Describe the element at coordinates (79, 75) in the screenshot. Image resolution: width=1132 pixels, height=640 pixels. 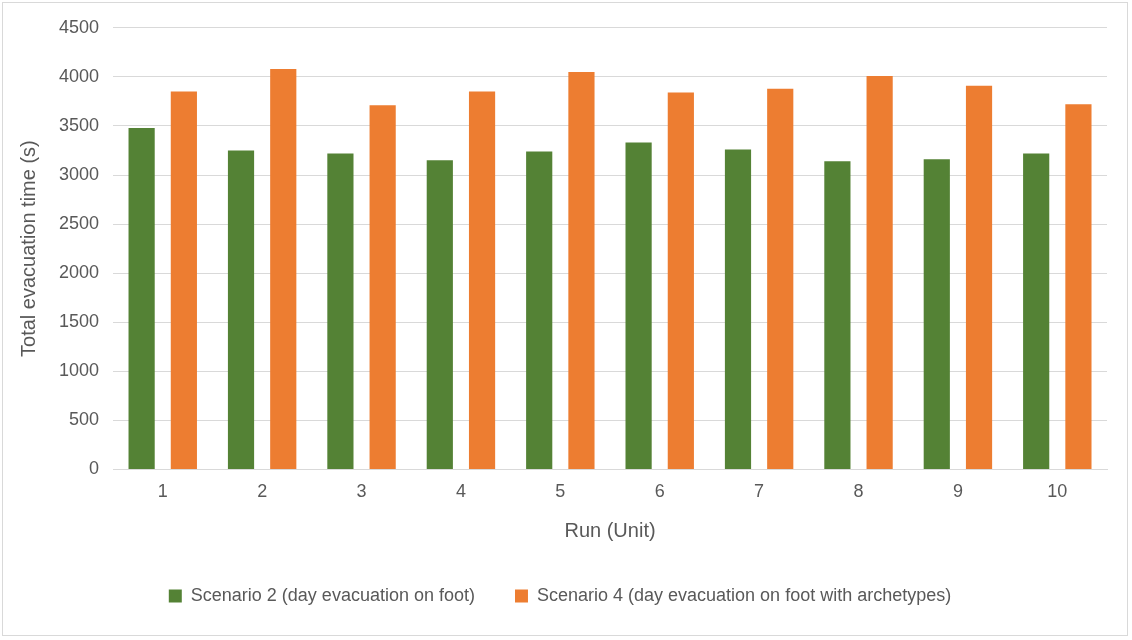
I see `y-tick-label: 4000` at that location.